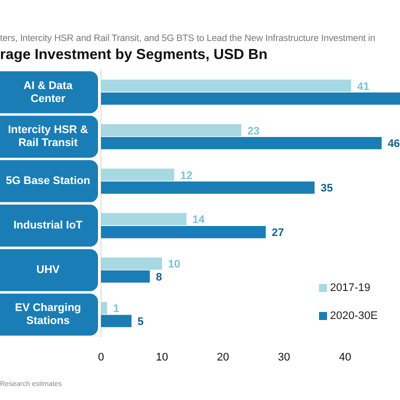 The width and height of the screenshot is (400, 400). What do you see at coordinates (174, 264) in the screenshot?
I see `data-label: 10` at bounding box center [174, 264].